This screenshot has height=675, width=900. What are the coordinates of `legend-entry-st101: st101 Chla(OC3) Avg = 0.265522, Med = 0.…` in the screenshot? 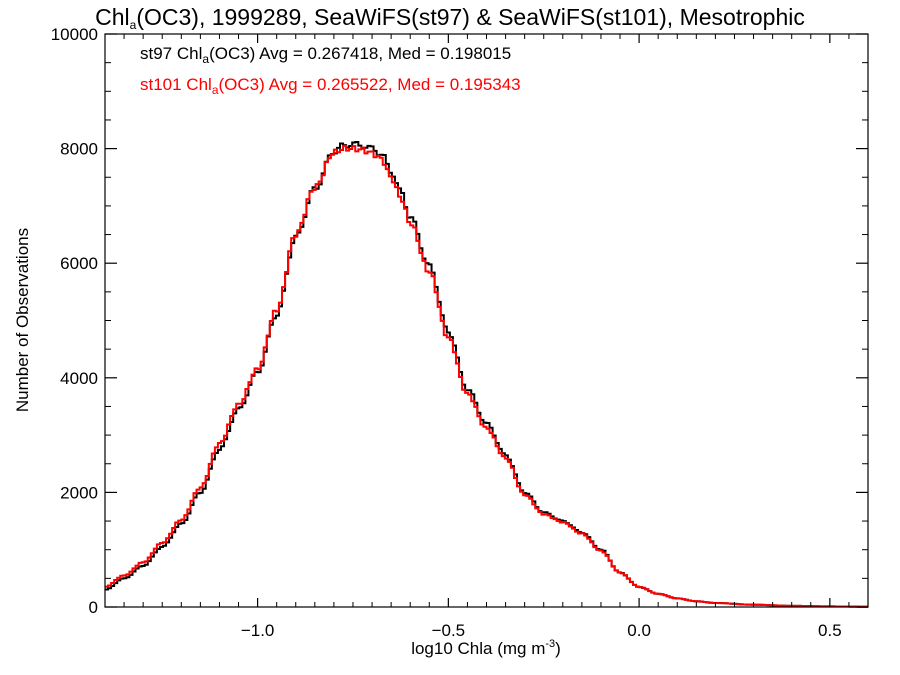 It's located at (330, 86).